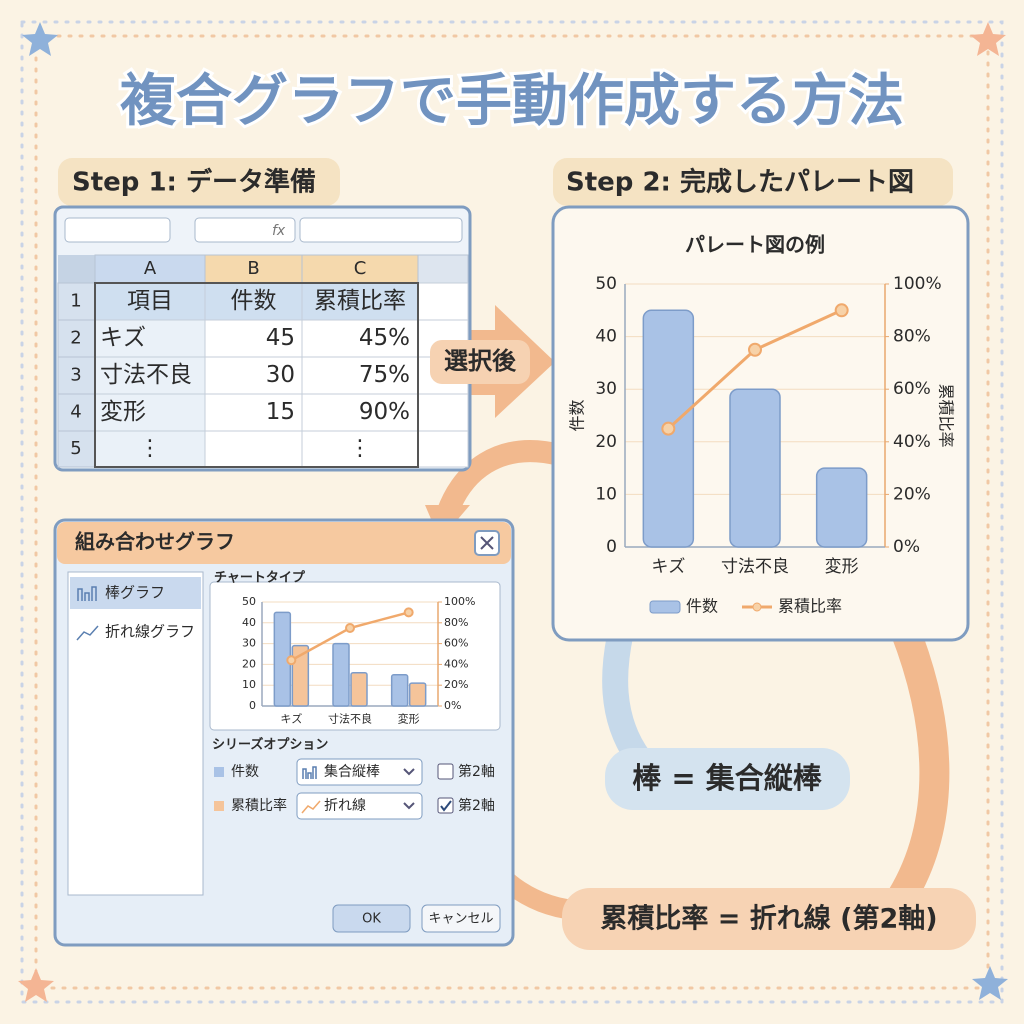 This screenshot has width=1024, height=1024. What do you see at coordinates (611, 547) in the screenshot?
I see `y-tick-label: 0` at bounding box center [611, 547].